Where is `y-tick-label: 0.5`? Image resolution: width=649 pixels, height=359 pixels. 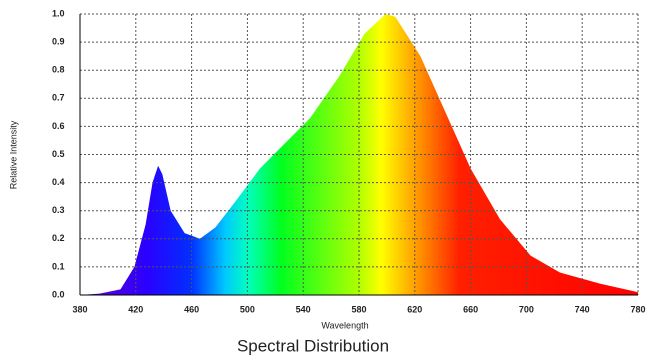
y-tick-label: 0.5 is located at coordinates (58, 154).